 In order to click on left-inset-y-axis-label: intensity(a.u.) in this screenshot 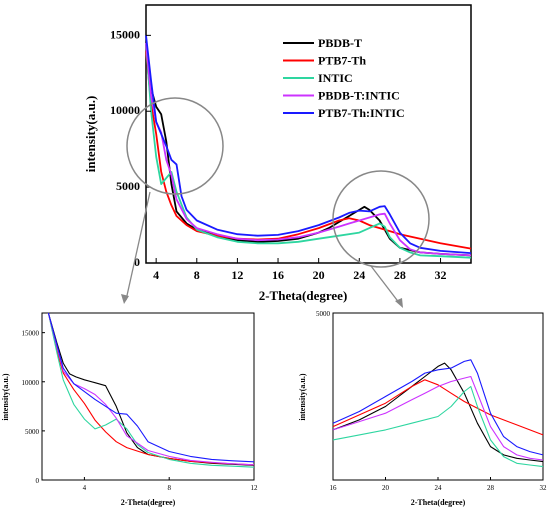, I will do `click(5, 396)`.